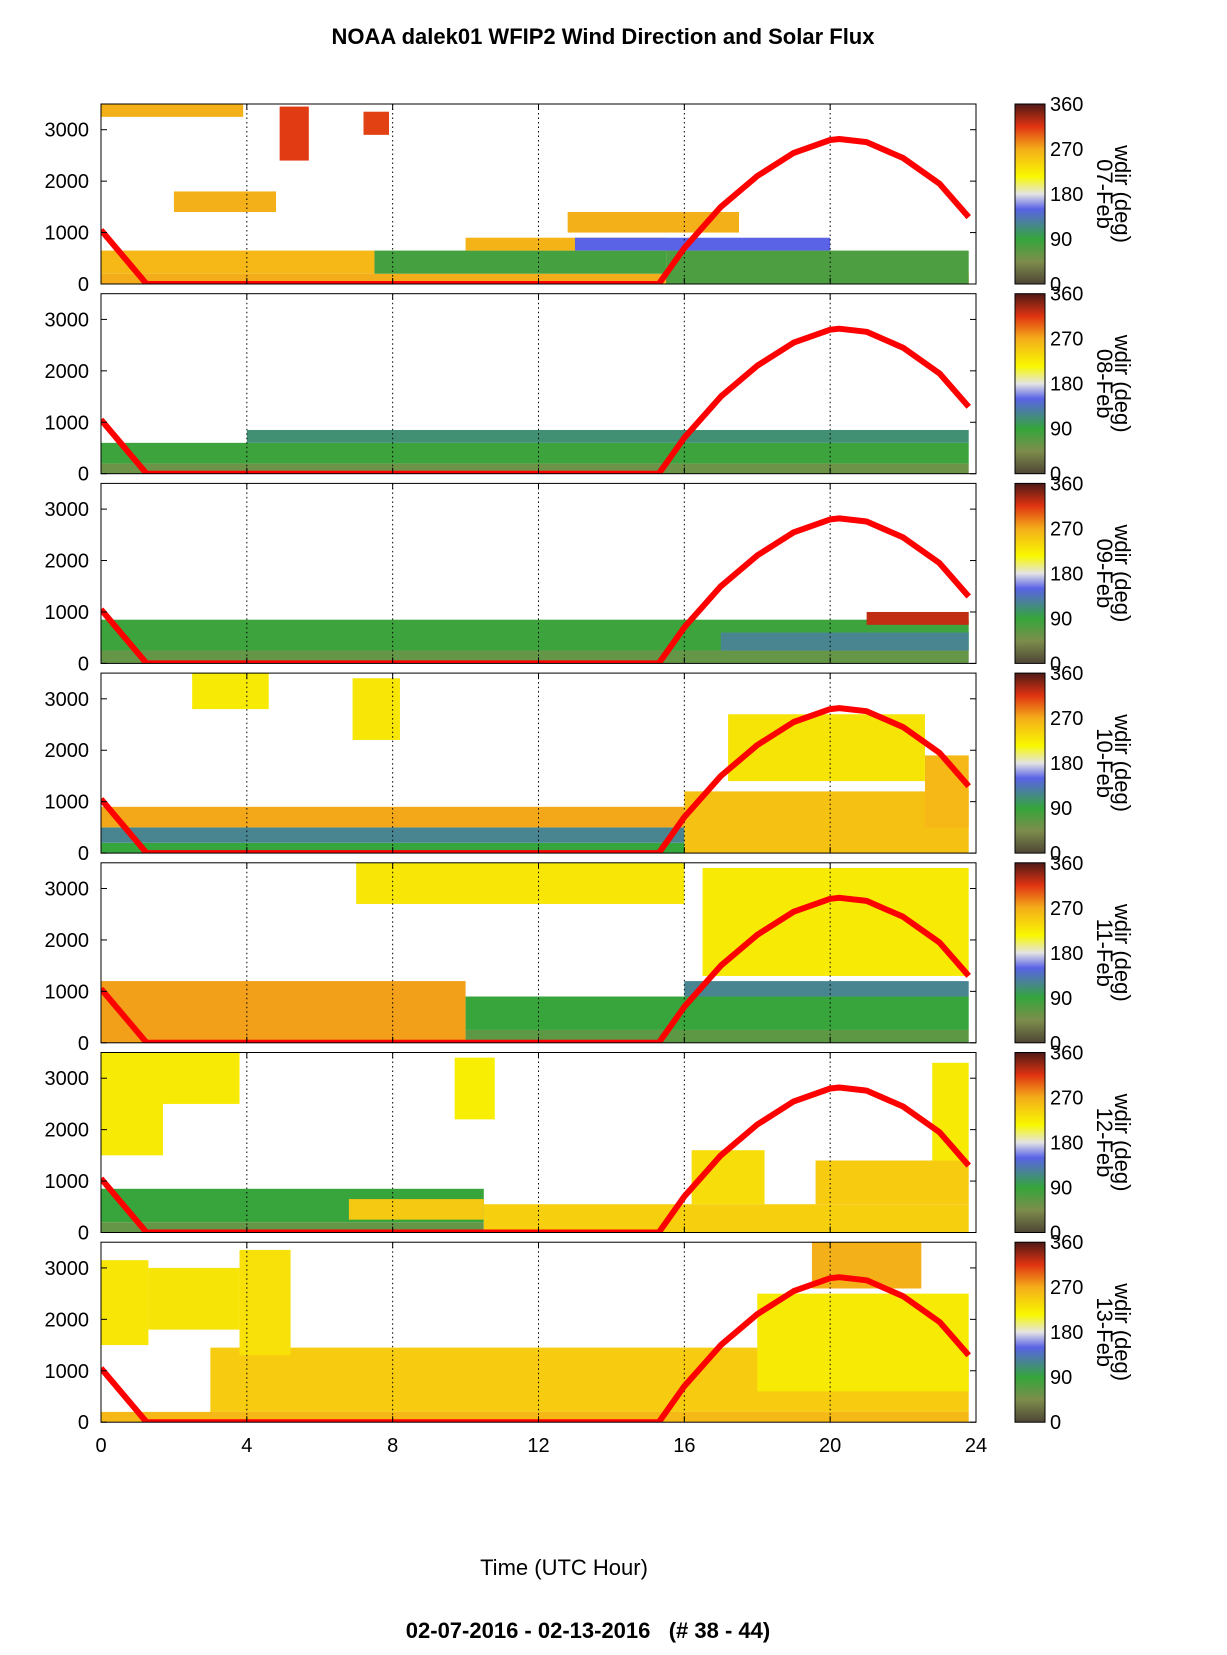 This screenshot has width=1227, height=1655. What do you see at coordinates (538, 1446) in the screenshot?
I see `x-tick-label: 12` at bounding box center [538, 1446].